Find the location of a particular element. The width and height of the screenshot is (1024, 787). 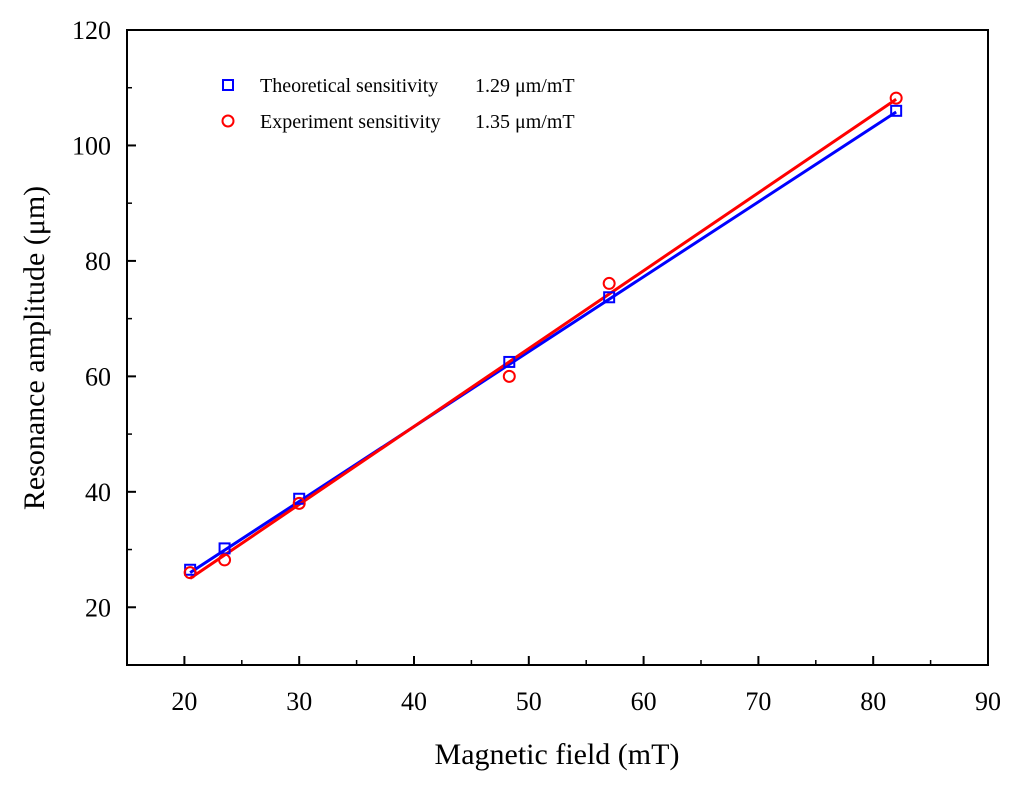

x-tick-label: 60 is located at coordinates (644, 701).